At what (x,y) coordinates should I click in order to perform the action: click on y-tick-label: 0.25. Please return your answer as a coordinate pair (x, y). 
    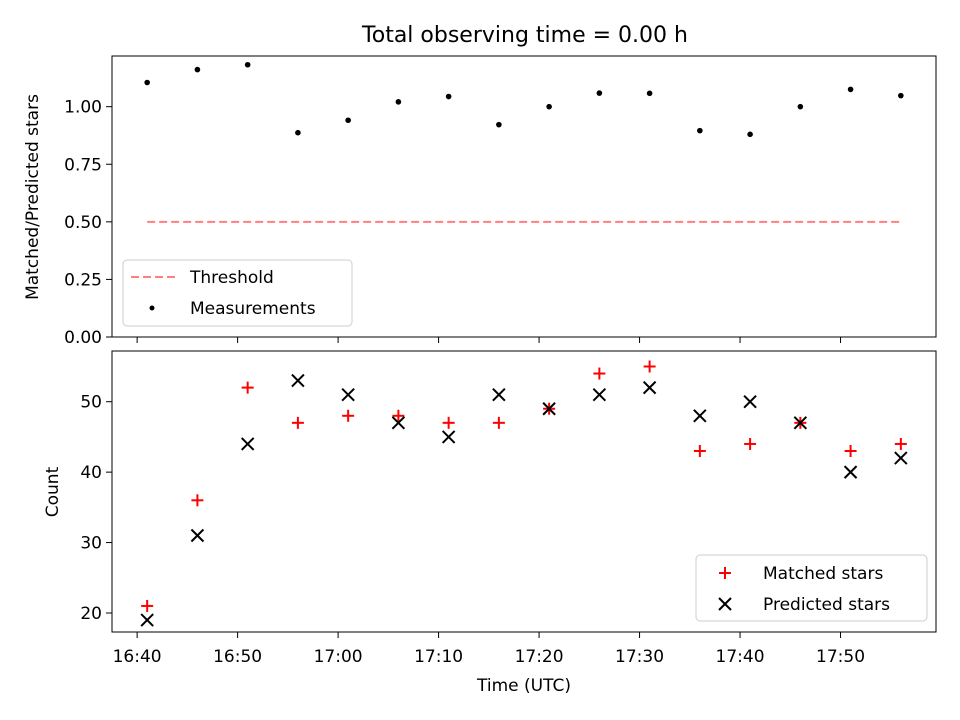
    Looking at the image, I should click on (83, 280).